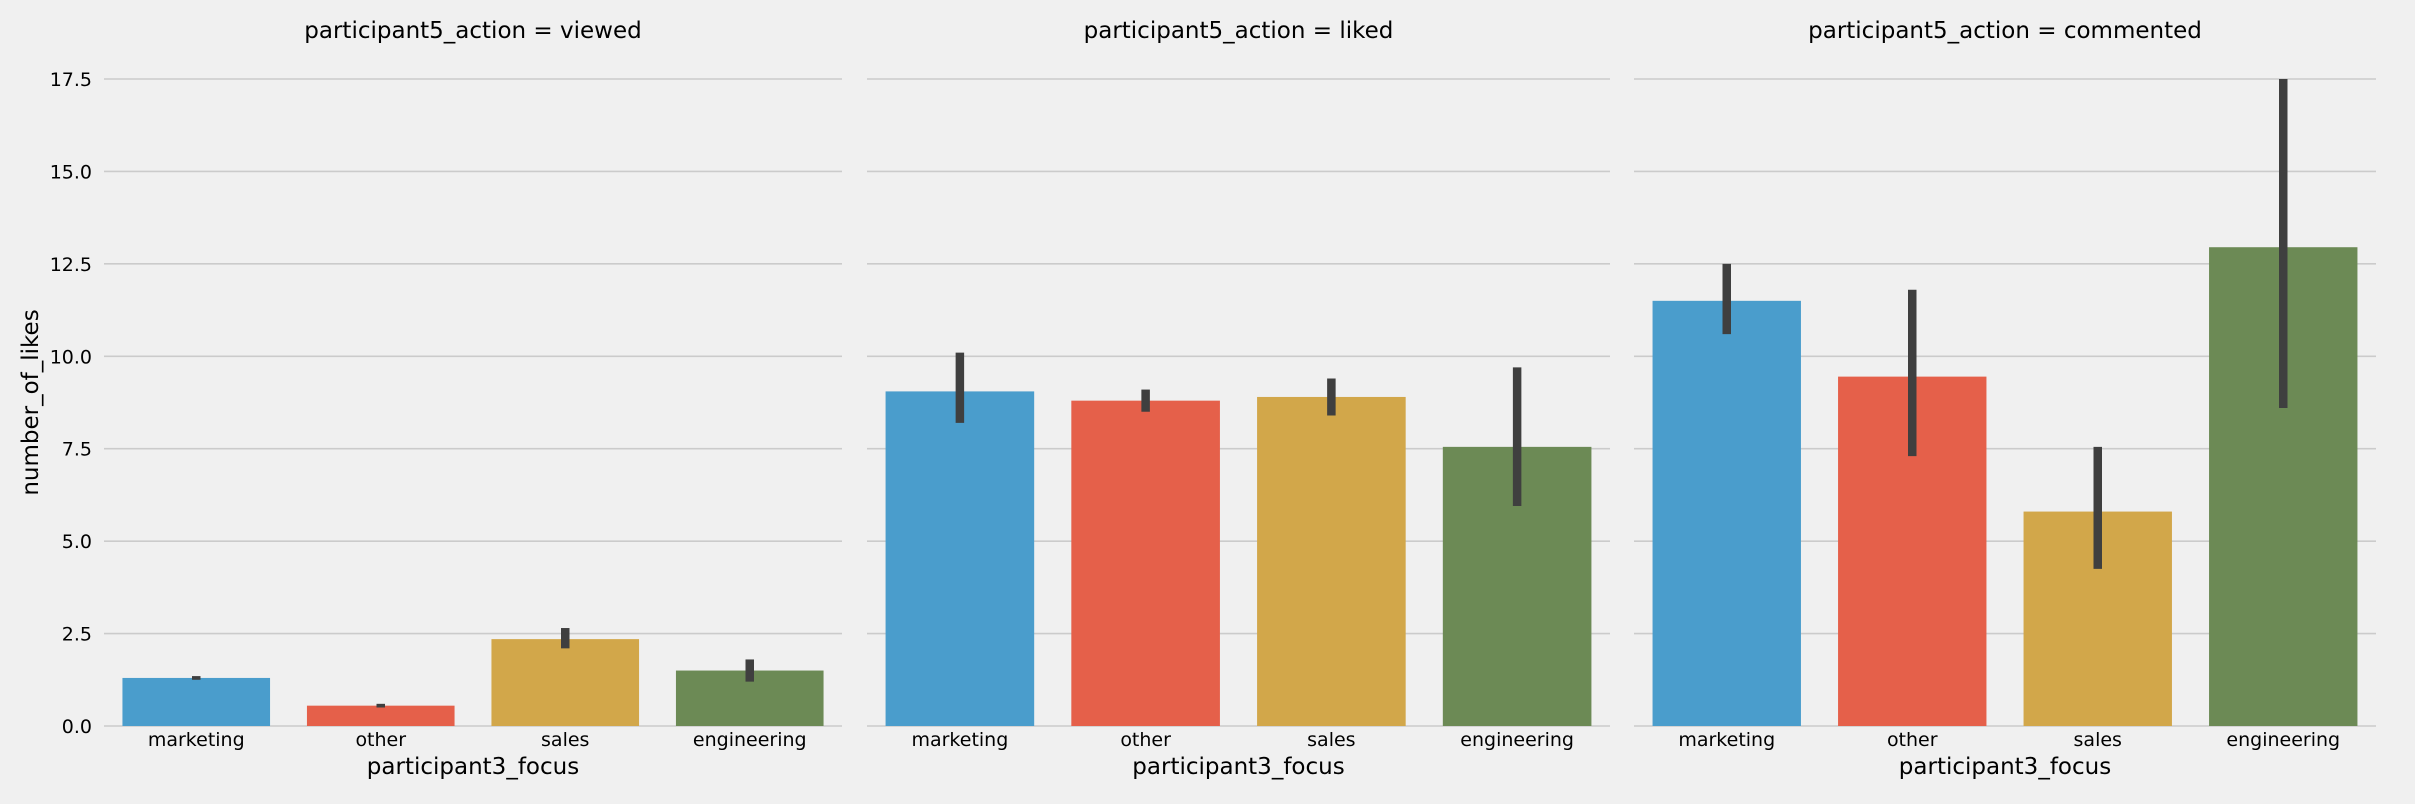  Describe the element at coordinates (472, 31) in the screenshot. I see `facet-title: participant5_action = viewed` at that location.